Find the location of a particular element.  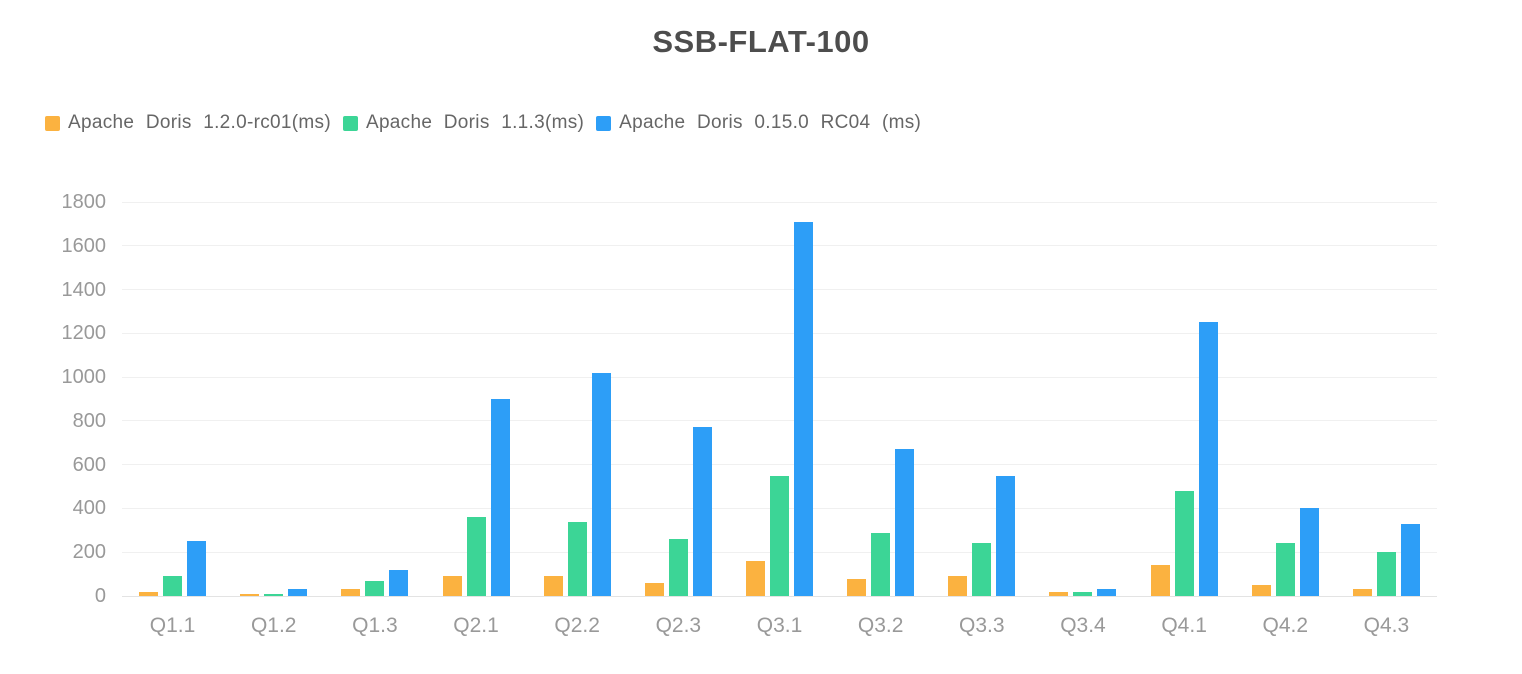

bar-q3-1-apache-doris-1-1-3-ms is located at coordinates (779, 535).